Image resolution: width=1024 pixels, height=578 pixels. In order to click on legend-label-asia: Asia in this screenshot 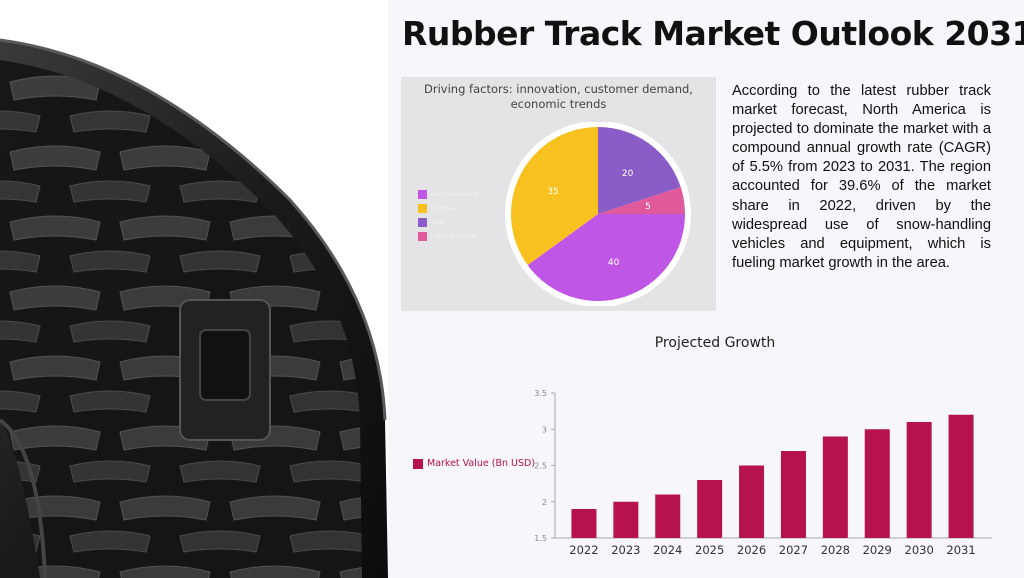, I will do `click(438, 222)`.